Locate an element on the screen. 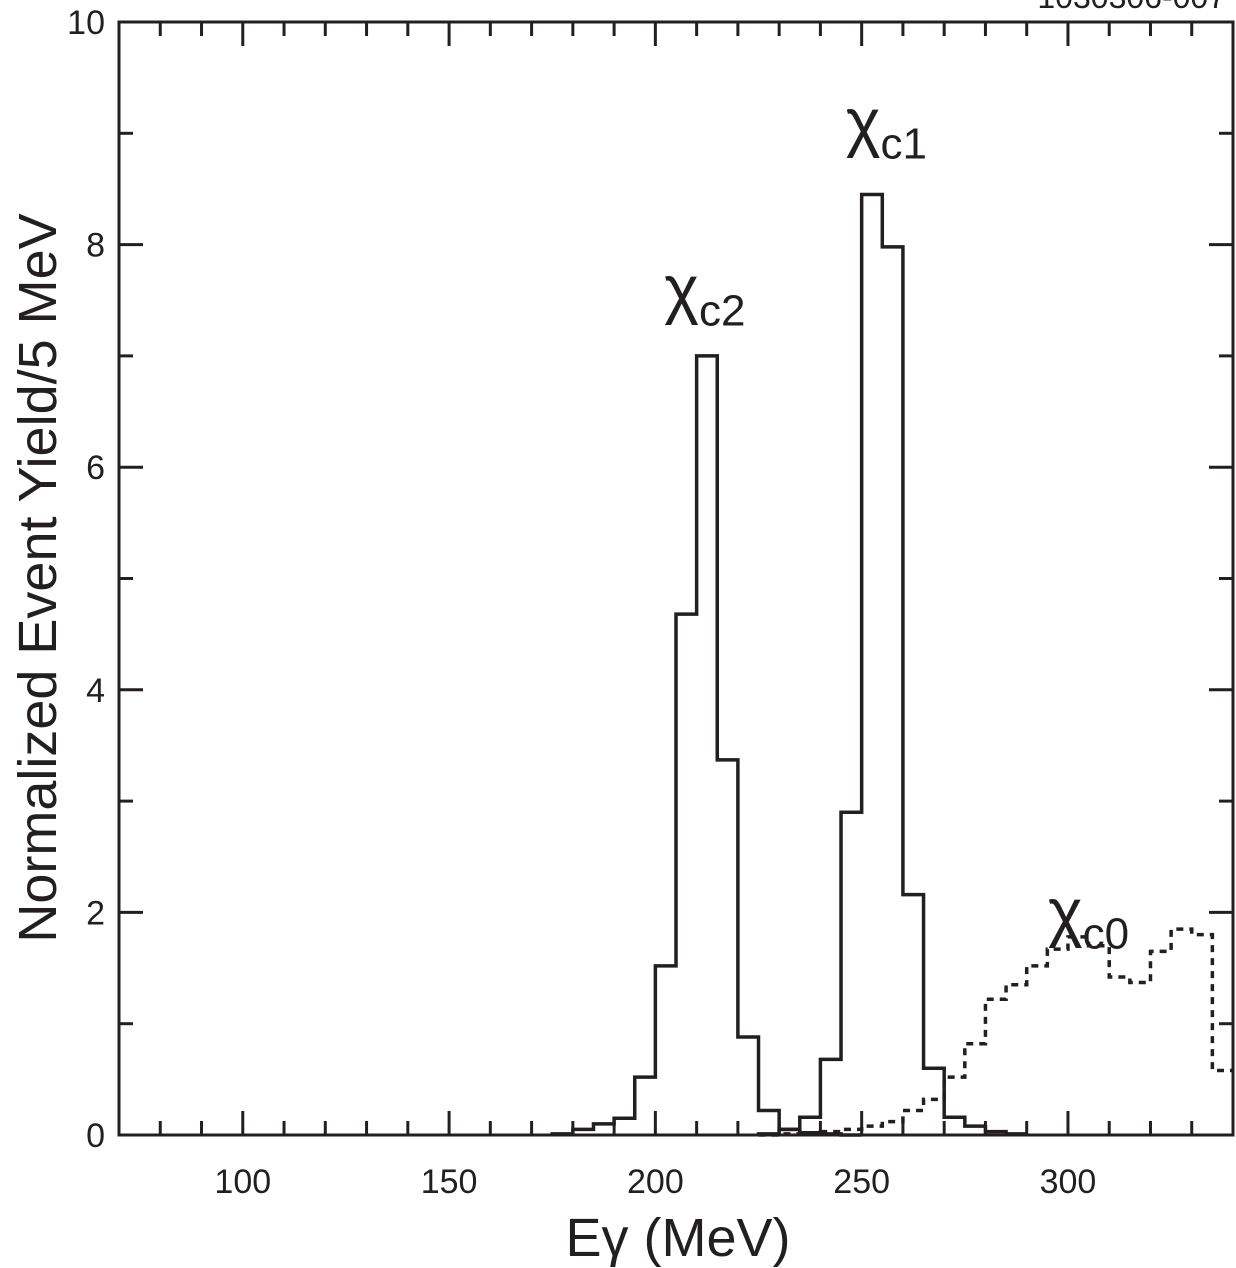  y-tick-label: 10 is located at coordinates (86, 23).